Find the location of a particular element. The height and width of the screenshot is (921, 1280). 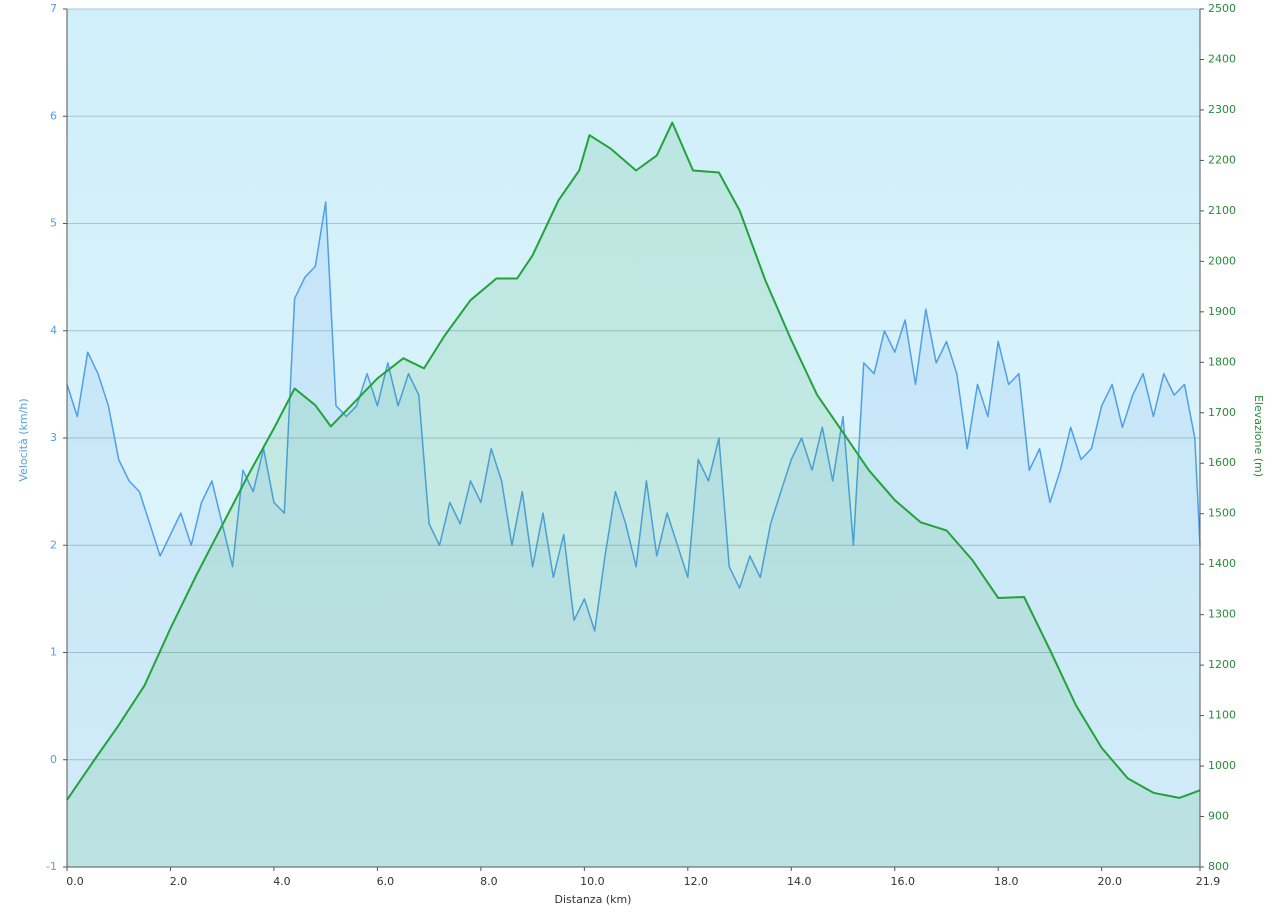

x-axis-label: Distanza (km) is located at coordinates (593, 899).